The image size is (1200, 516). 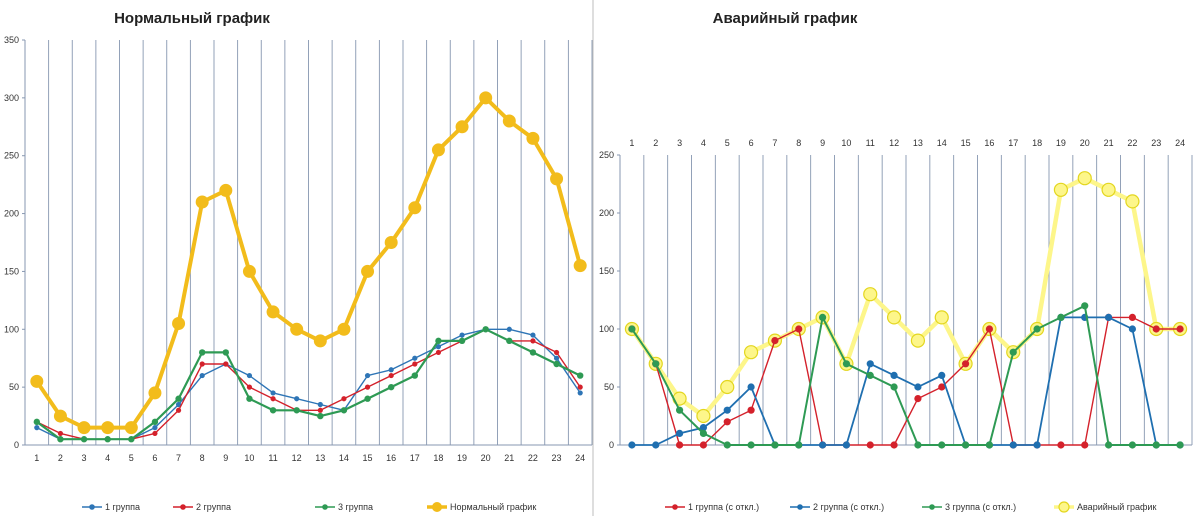 I want to click on legend-label: 1 группа (с откл.), so click(x=723, y=507).